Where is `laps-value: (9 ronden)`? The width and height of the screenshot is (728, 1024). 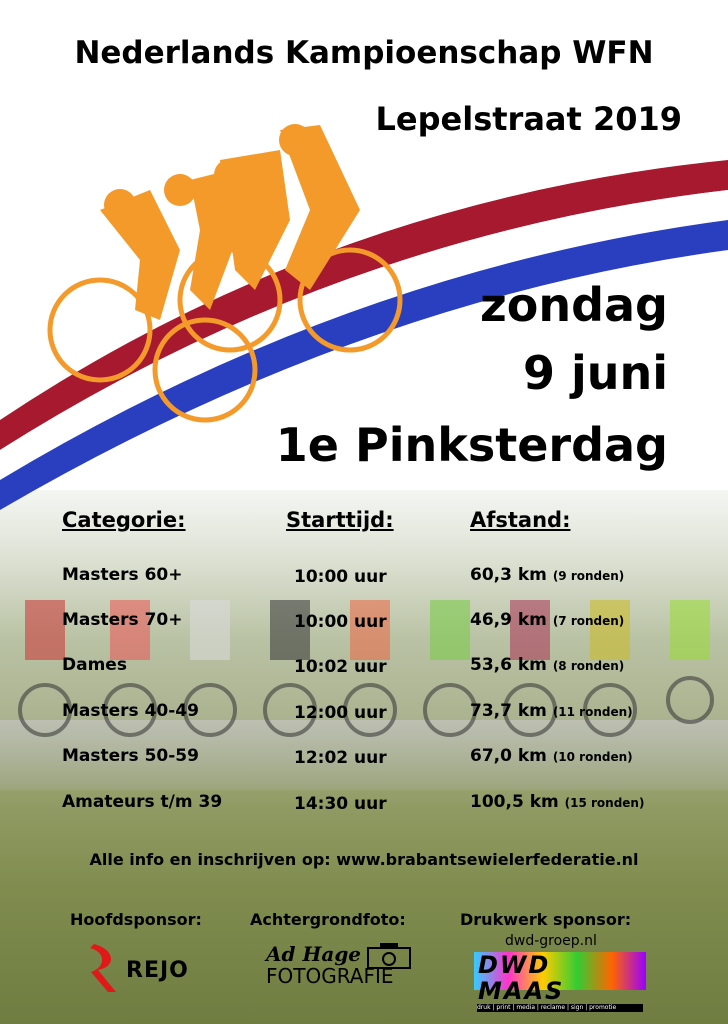 laps-value: (9 ronden) is located at coordinates (588, 576).